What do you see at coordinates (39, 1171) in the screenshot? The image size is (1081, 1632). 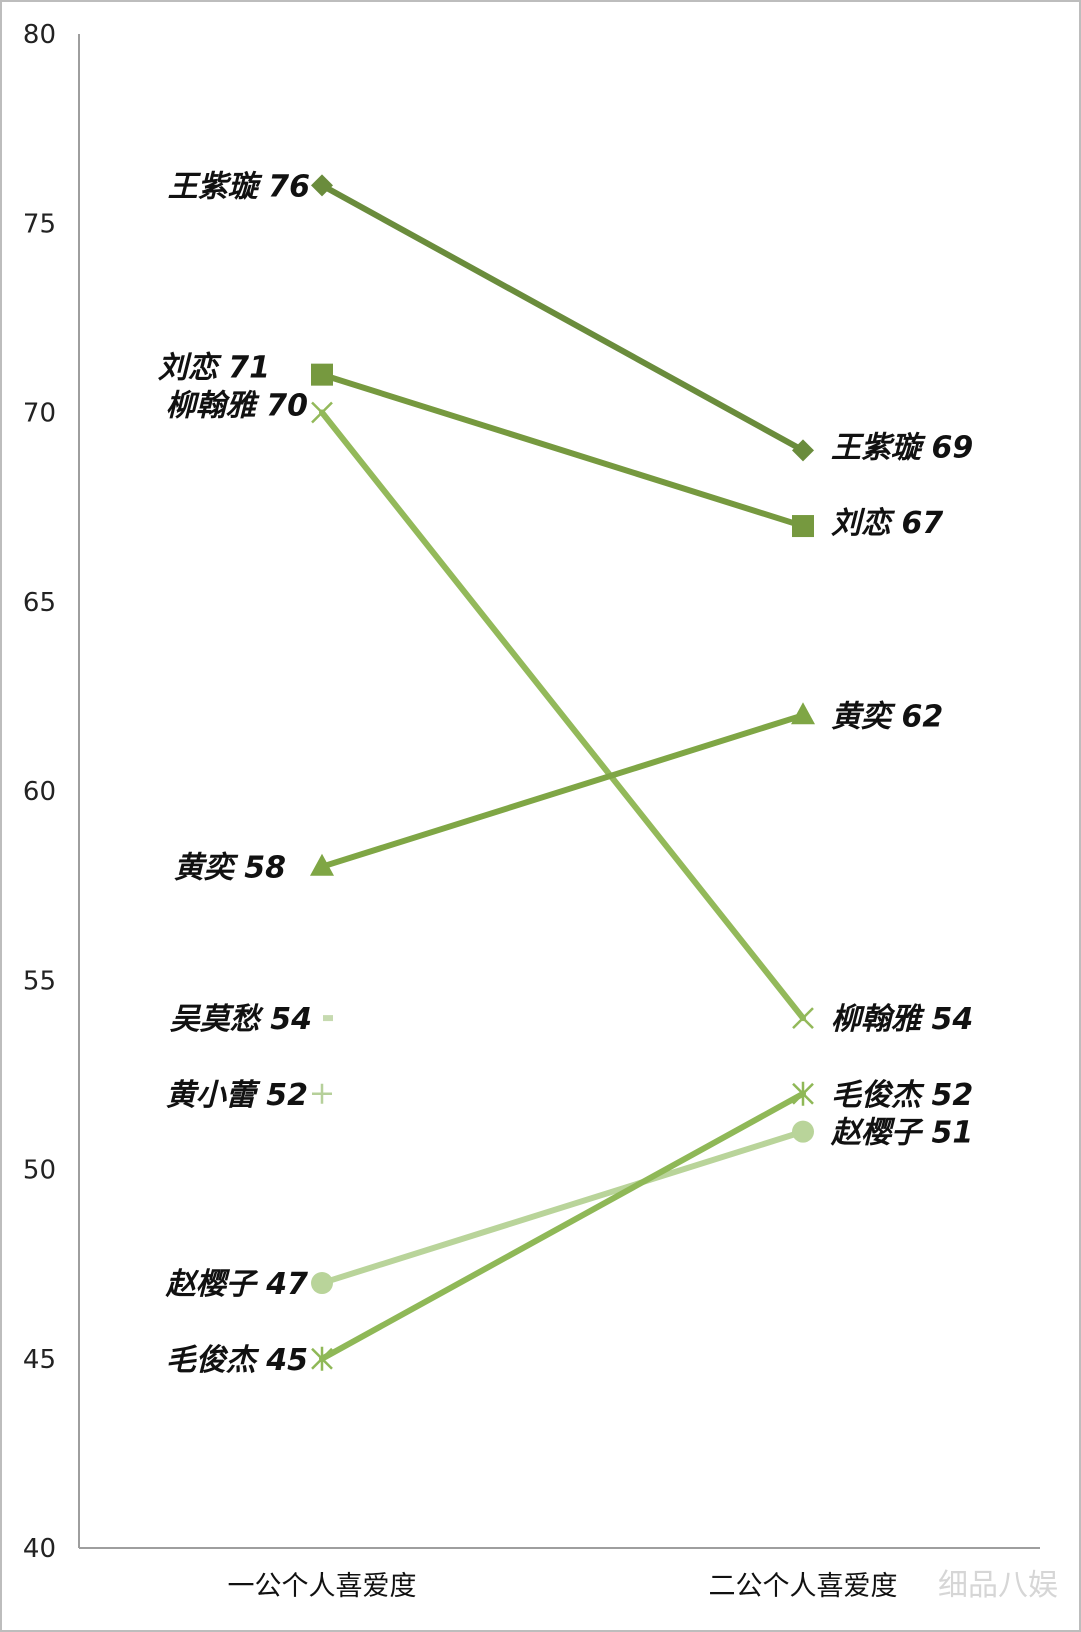 I see `y-tick-label: 50` at bounding box center [39, 1171].